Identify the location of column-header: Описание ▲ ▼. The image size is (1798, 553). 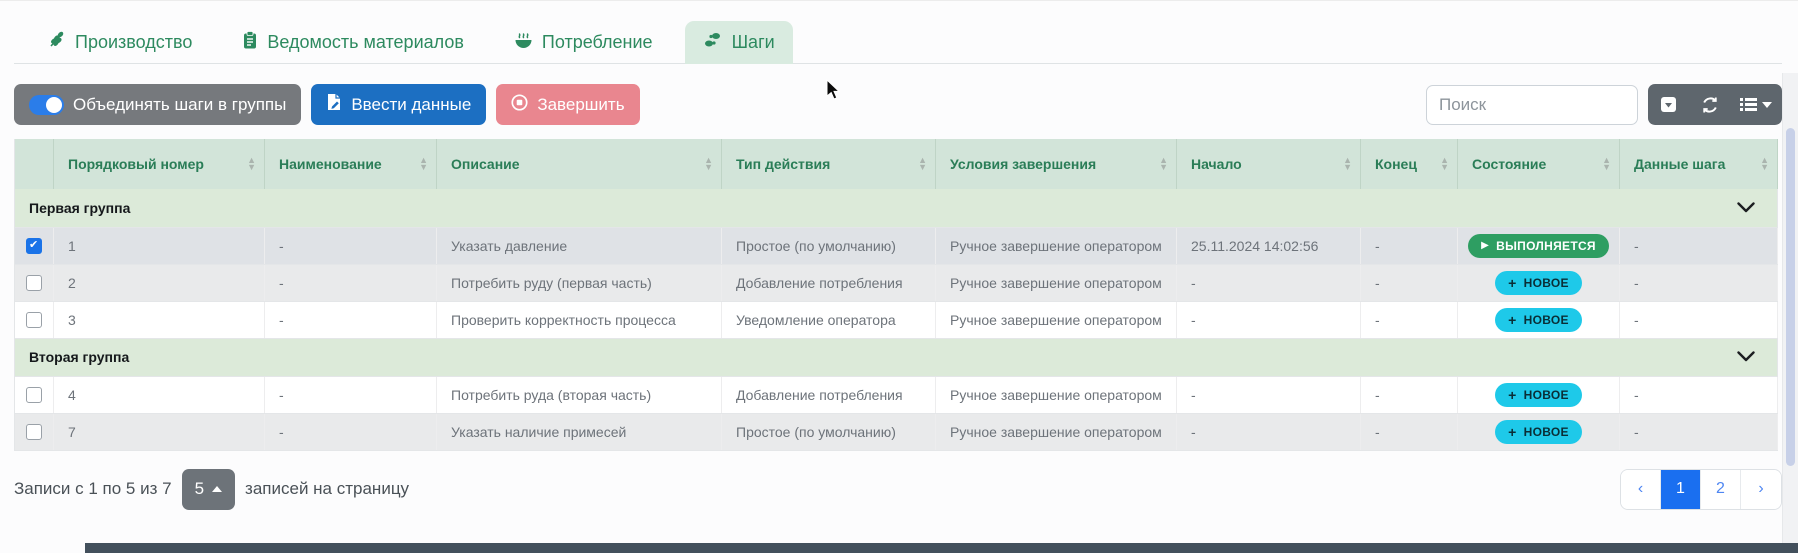
(579, 164).